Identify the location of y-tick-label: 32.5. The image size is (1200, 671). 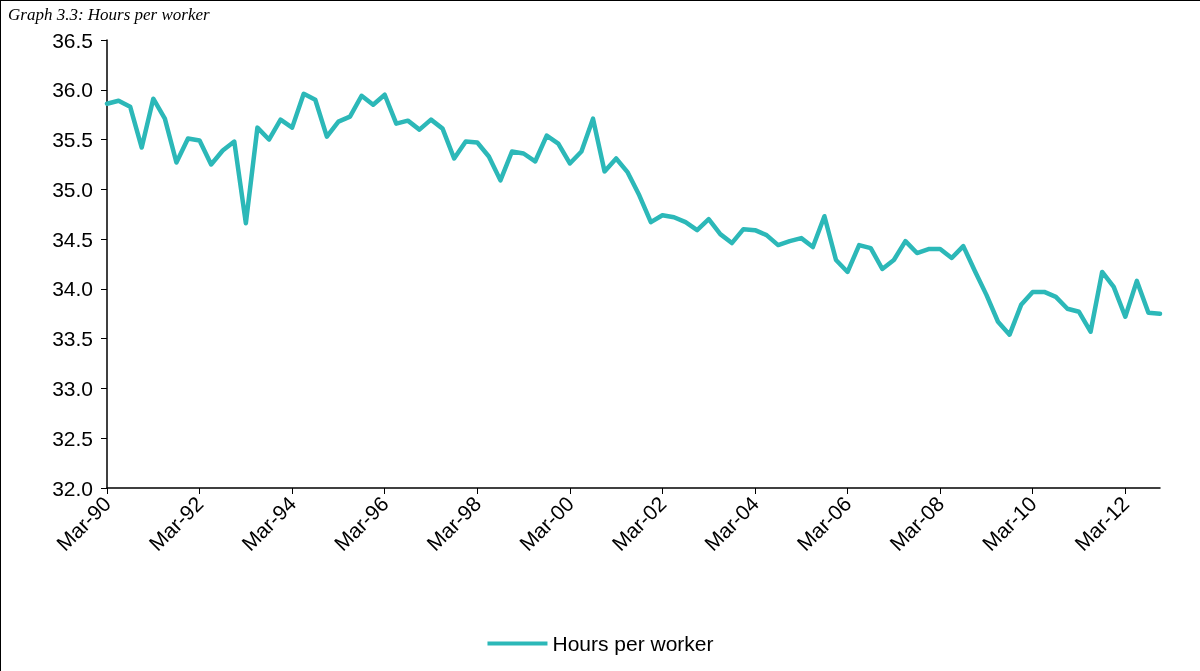
(72, 438).